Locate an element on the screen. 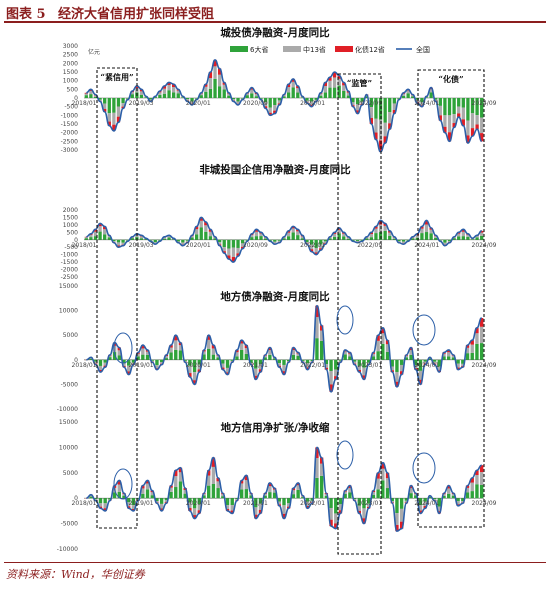 The height and width of the screenshot is (590, 550). y-tick-label: -10000 is located at coordinates (67, 409).